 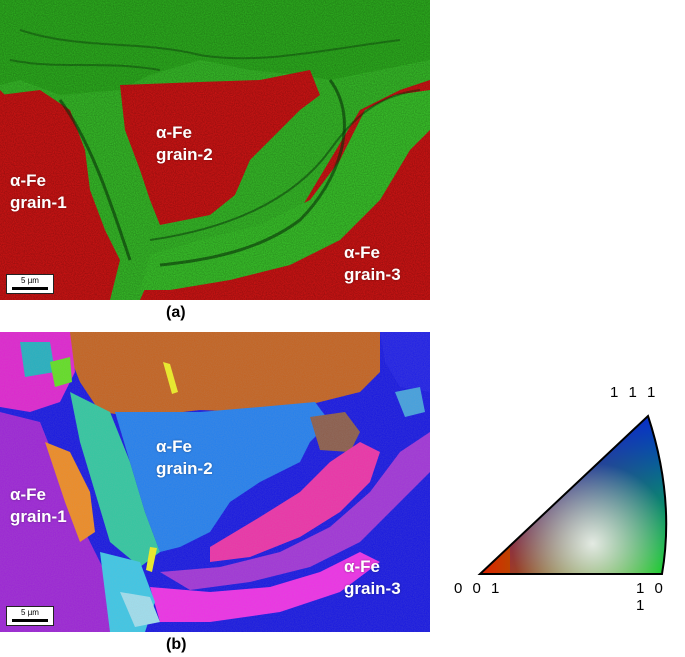 What do you see at coordinates (651, 597) in the screenshot?
I see `ipf-label-101: 1 0 1` at bounding box center [651, 597].